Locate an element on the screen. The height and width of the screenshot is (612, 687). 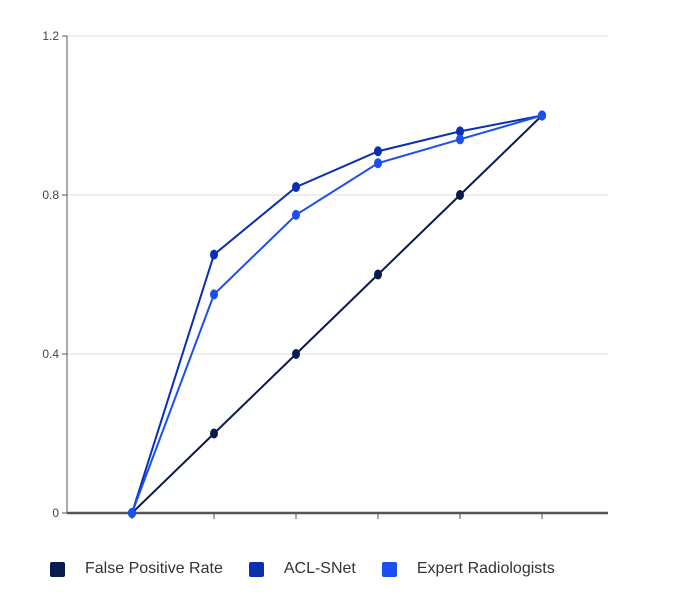
y-tick-label: 1.2 is located at coordinates (50, 36).